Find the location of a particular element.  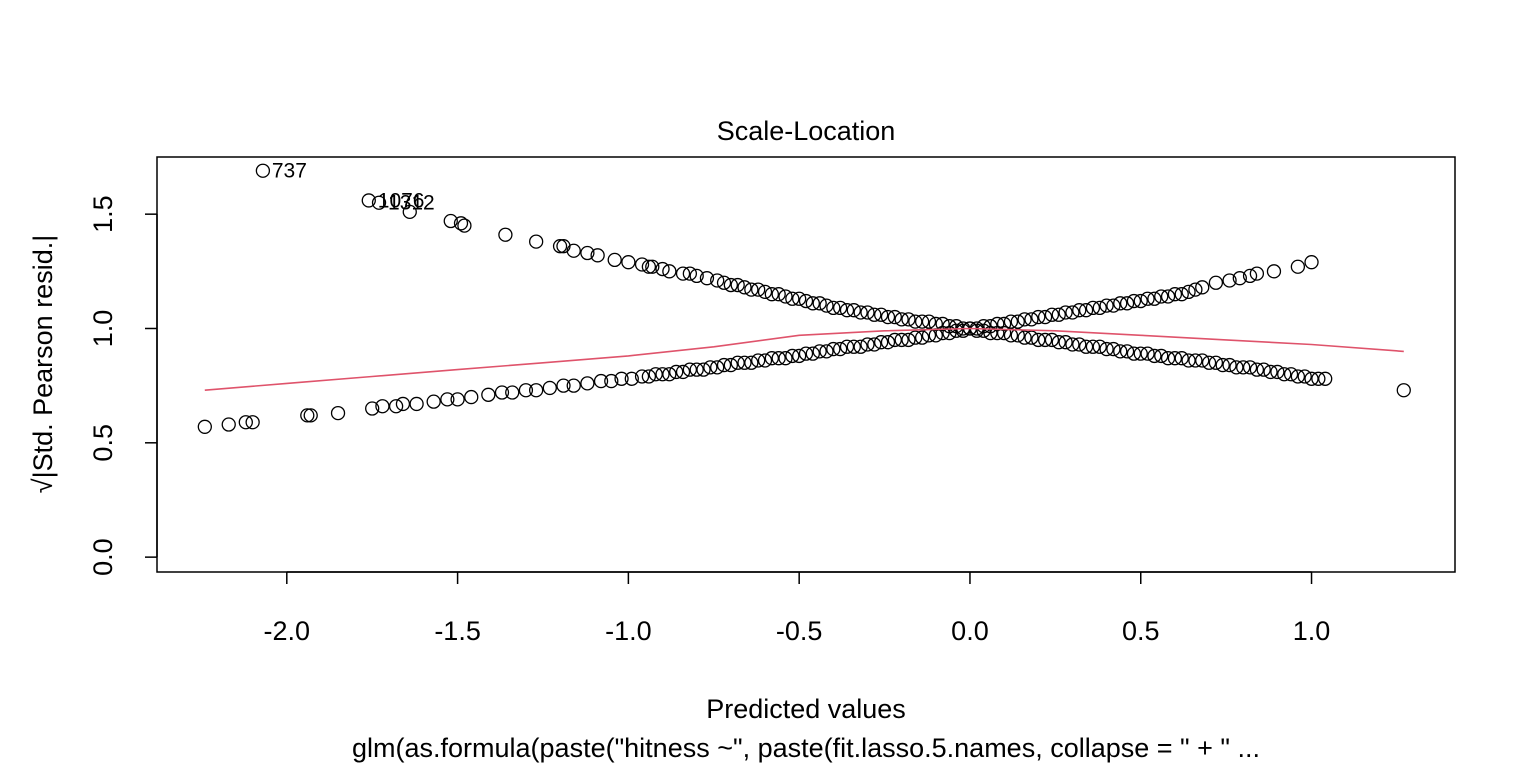

point-label: 737 is located at coordinates (289, 171).